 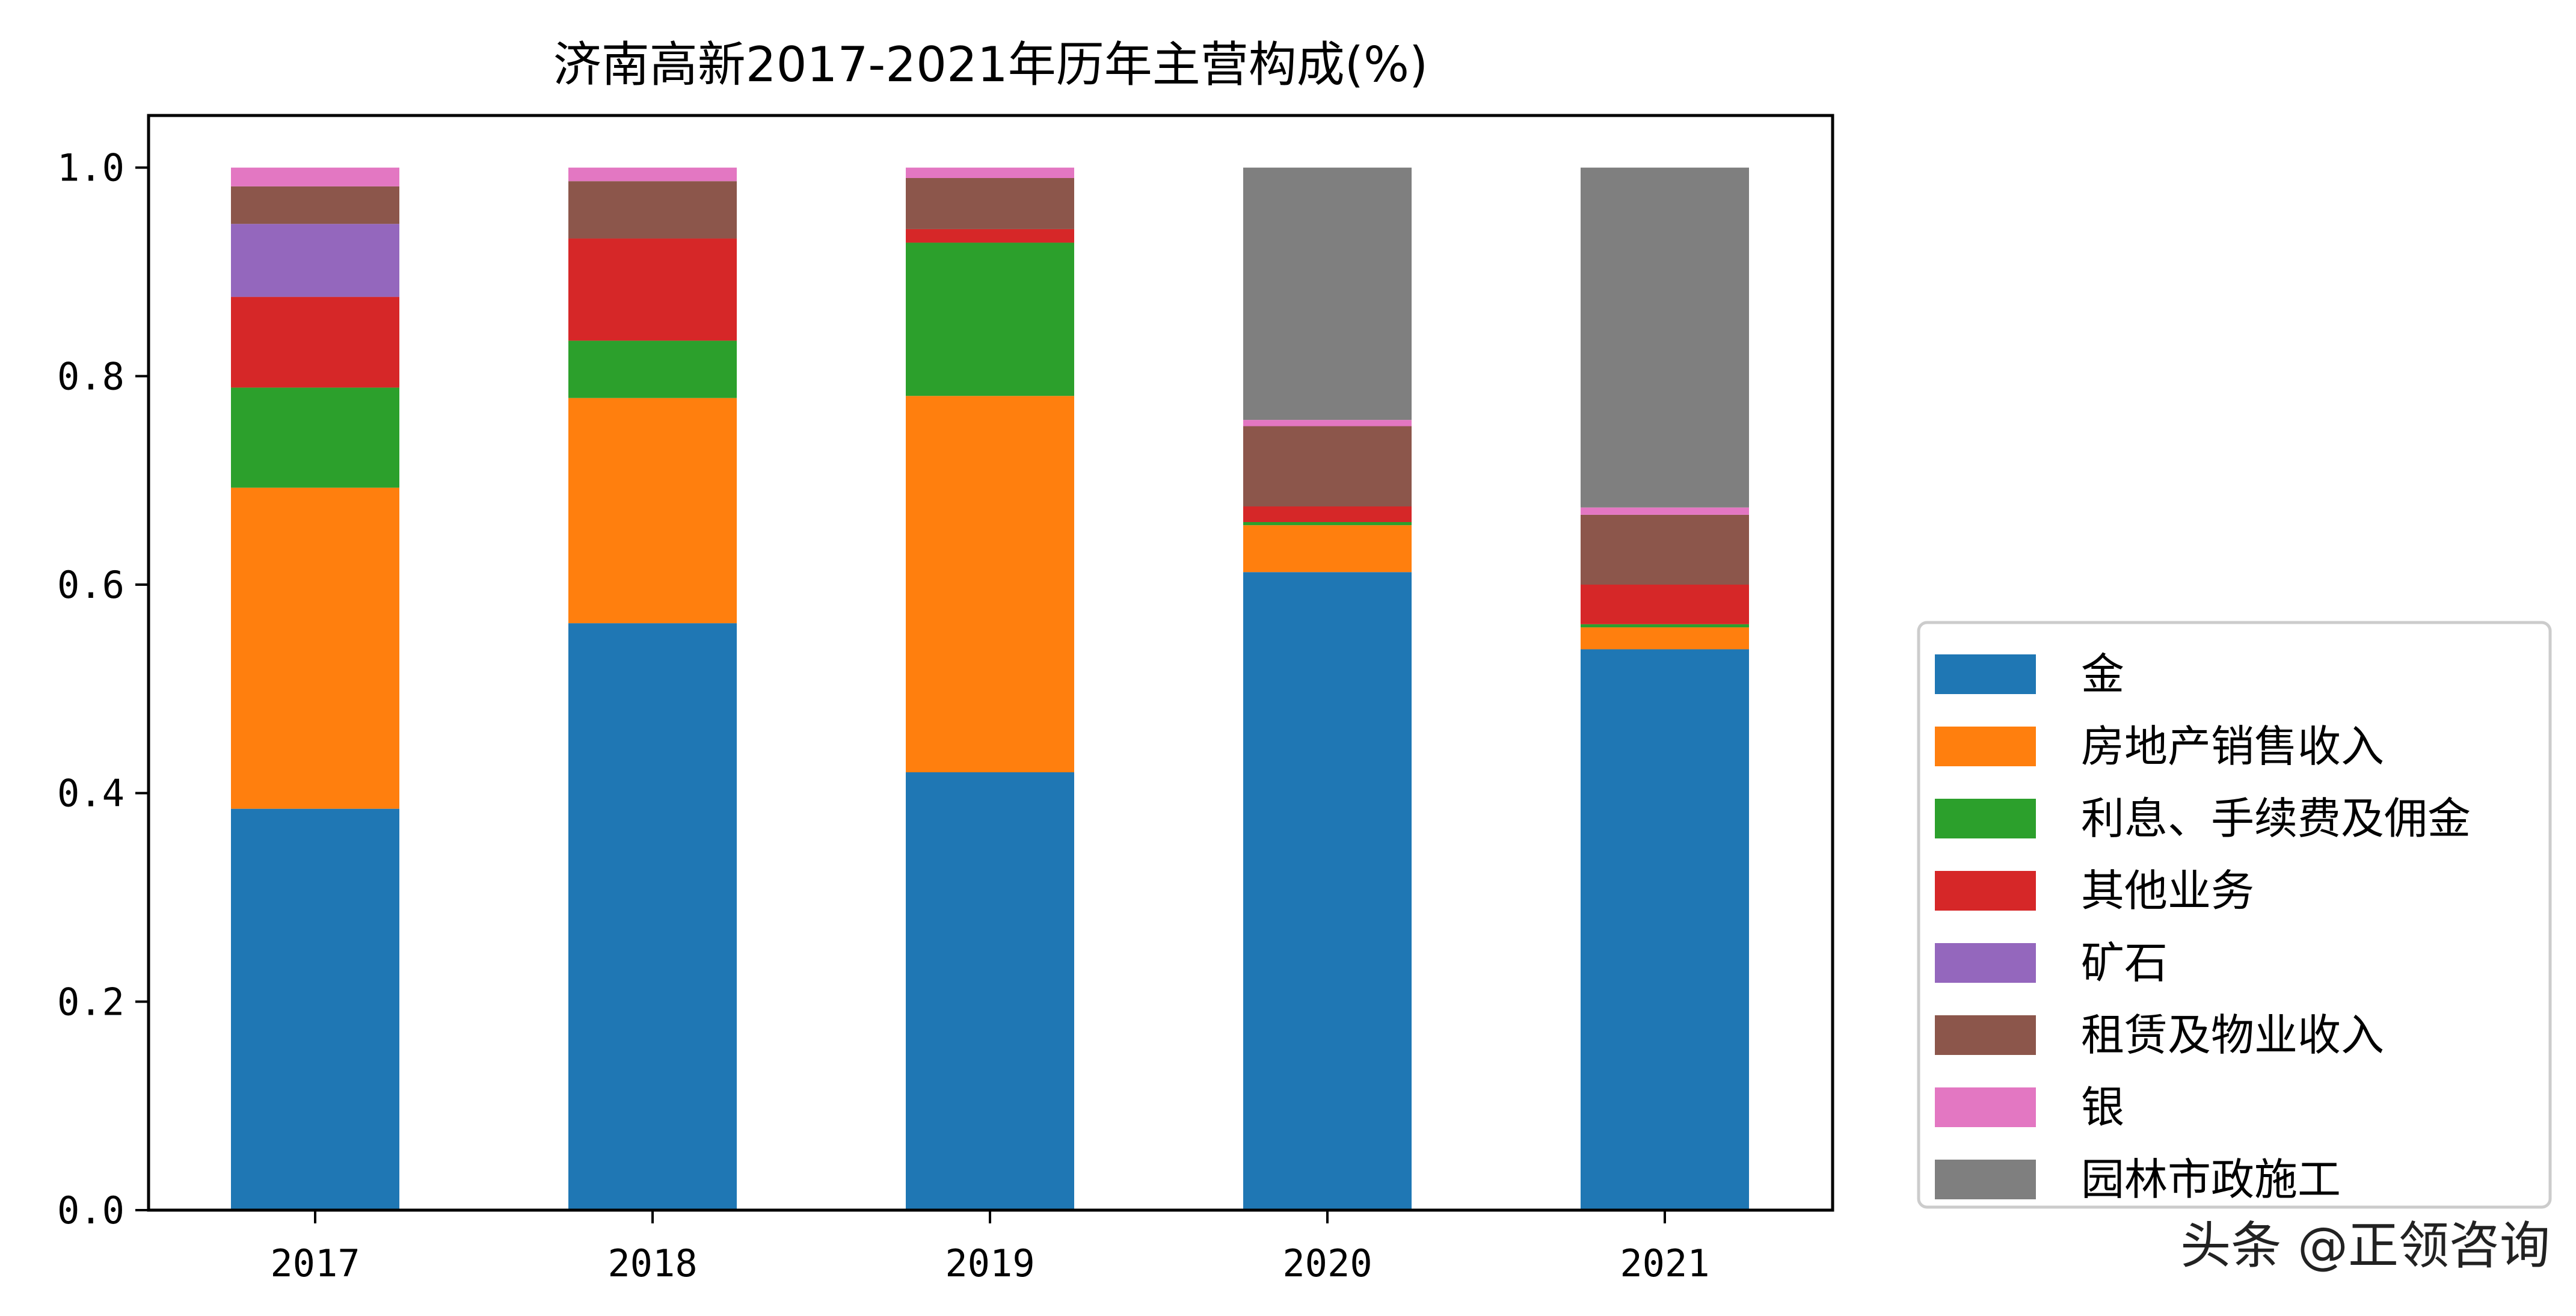 I want to click on x-tick-label: 2021, so click(x=1664, y=1263).